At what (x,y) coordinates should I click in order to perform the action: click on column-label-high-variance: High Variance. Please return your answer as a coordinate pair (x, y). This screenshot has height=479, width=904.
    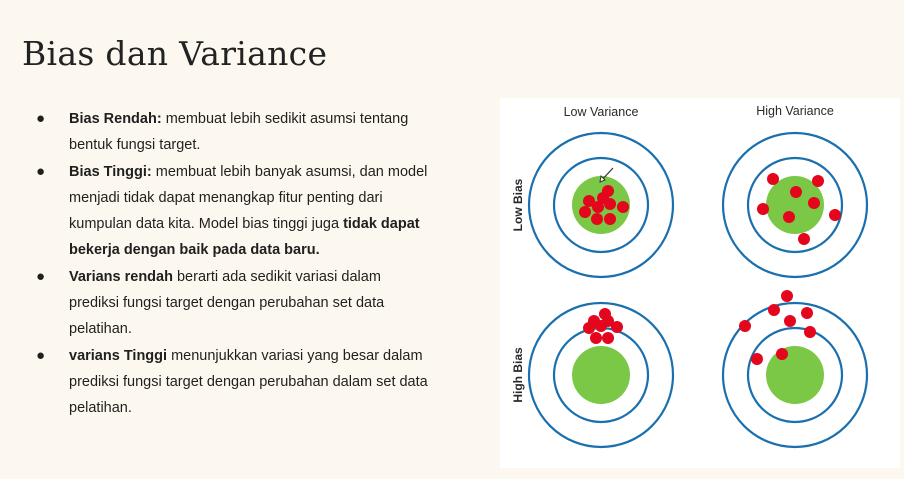
    Looking at the image, I should click on (795, 111).